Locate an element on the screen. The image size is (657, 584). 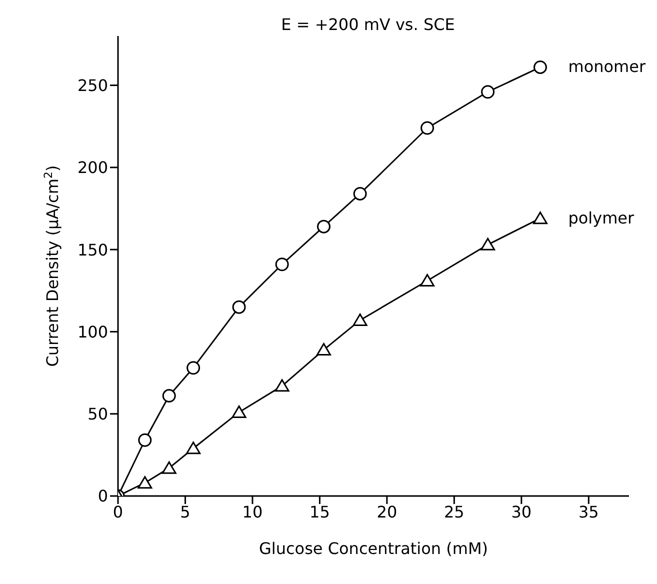
x-tick-label: 0 is located at coordinates (118, 512).